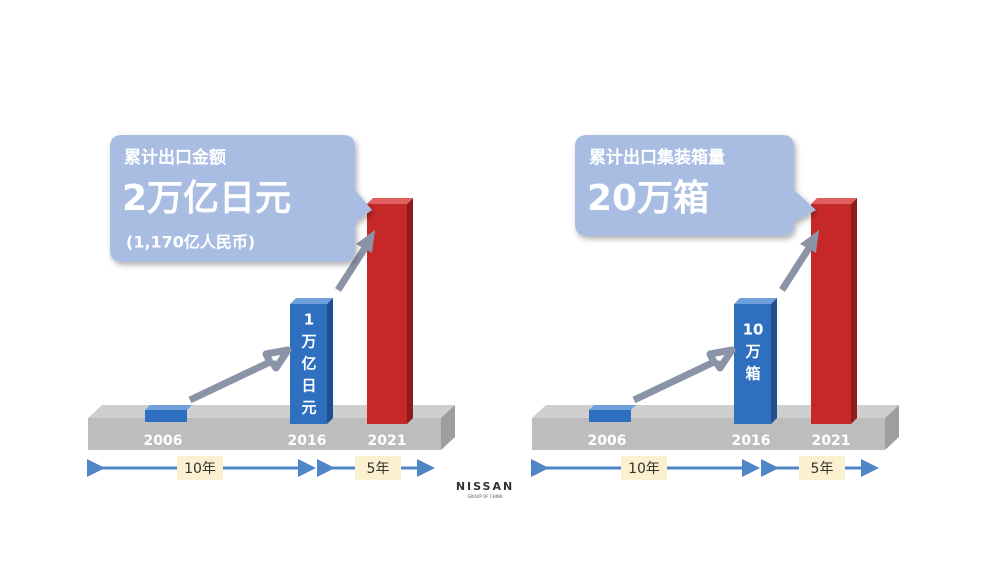  What do you see at coordinates (206, 198) in the screenshot?
I see `callout-value: 2万亿日元` at bounding box center [206, 198].